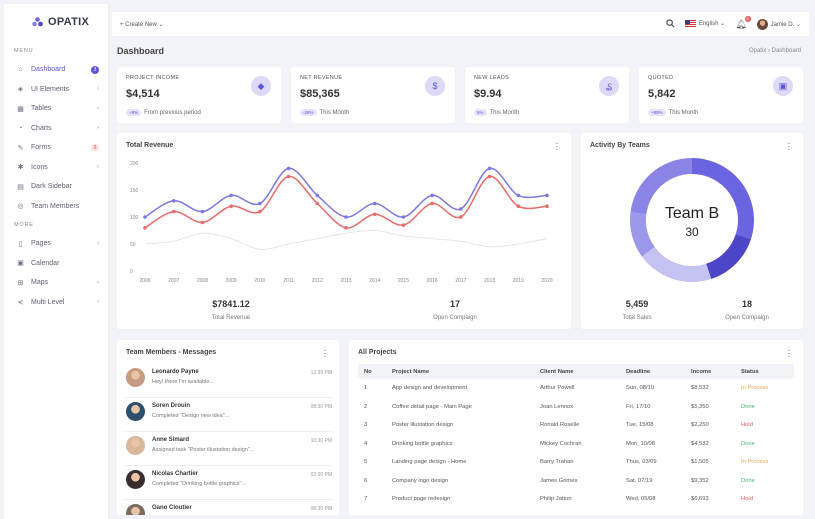  Describe the element at coordinates (432, 406) in the screenshot. I see `table-cell: Coffee detail page - Main Page` at that location.